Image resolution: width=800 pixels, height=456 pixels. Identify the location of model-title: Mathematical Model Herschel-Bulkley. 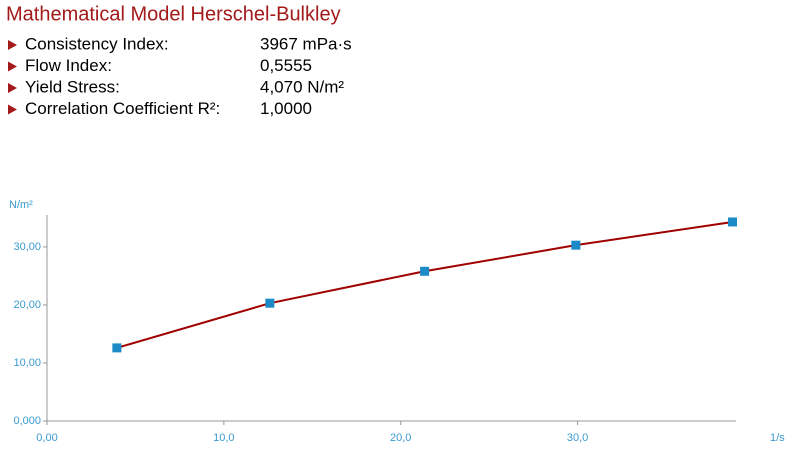
(173, 14).